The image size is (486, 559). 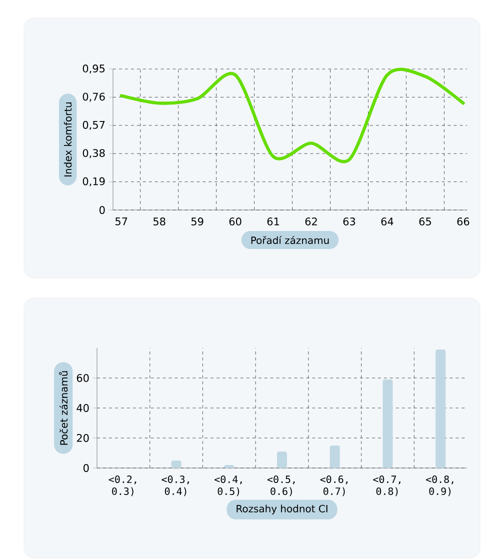 What do you see at coordinates (425, 222) in the screenshot?
I see `x-tick-label: 65` at bounding box center [425, 222].